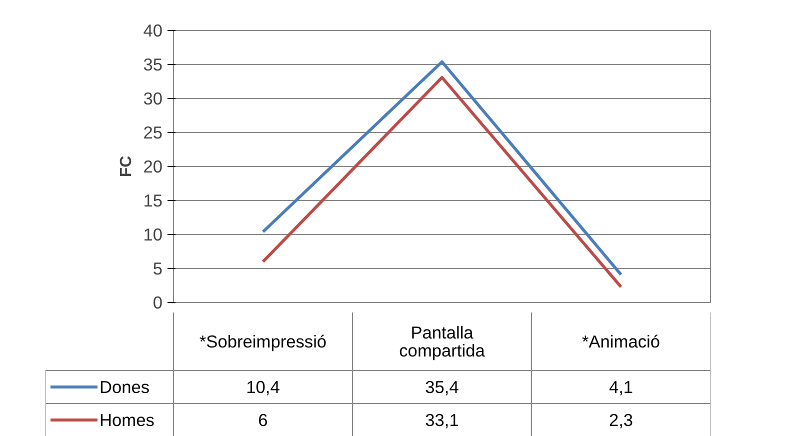 This screenshot has width=785, height=436. Describe the element at coordinates (153, 30) in the screenshot. I see `y-tick-label: 40` at that location.